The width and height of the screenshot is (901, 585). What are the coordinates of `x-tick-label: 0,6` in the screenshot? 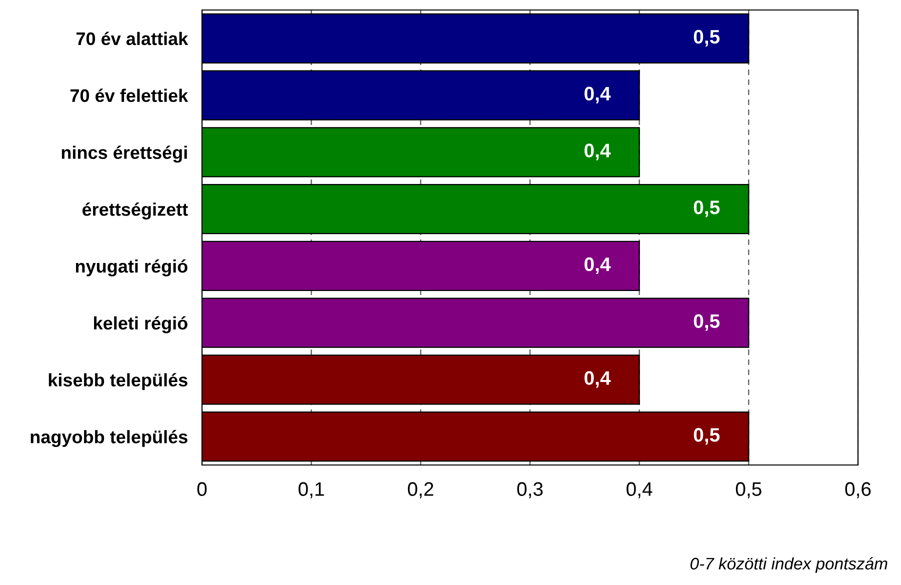 It's located at (858, 490).